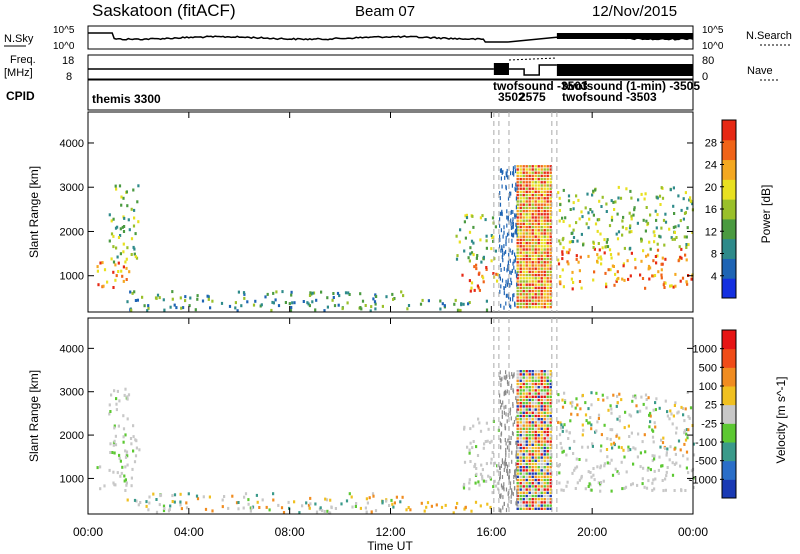 This screenshot has width=800, height=554. Describe the element at coordinates (711, 166) in the screenshot. I see `cbar-tick-label-0-5: 24` at that location.